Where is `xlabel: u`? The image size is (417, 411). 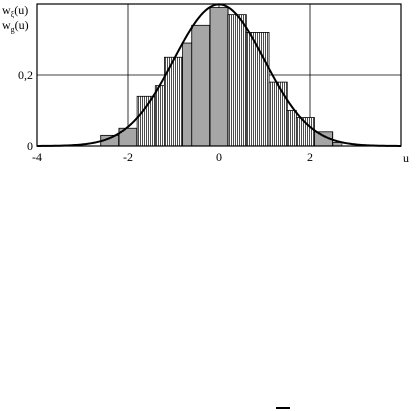
xlabel: u is located at coordinates (406, 158).